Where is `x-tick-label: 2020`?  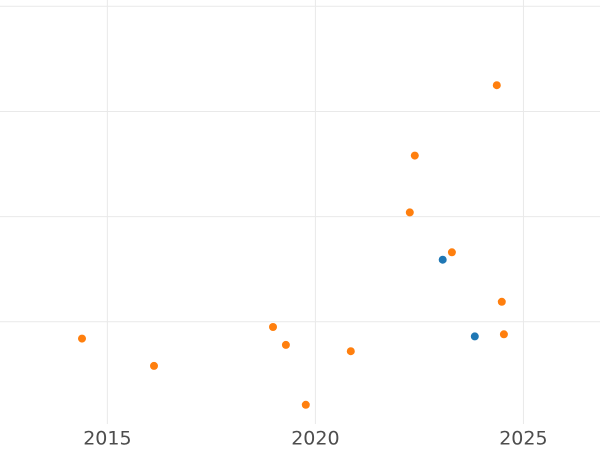 x-tick-label: 2020 is located at coordinates (315, 439).